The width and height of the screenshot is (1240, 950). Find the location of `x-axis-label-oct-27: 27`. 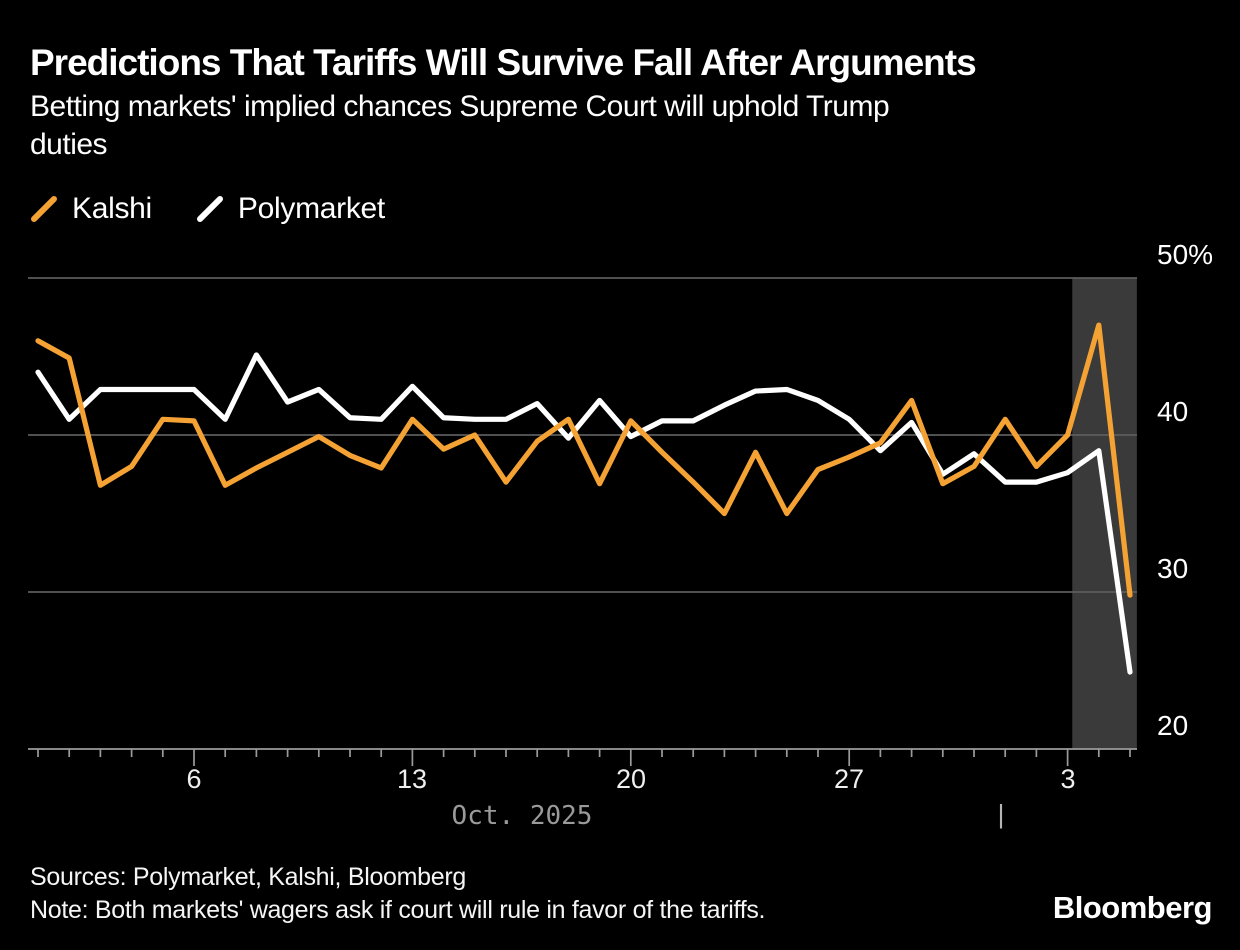

x-axis-label-oct-27: 27 is located at coordinates (849, 779).